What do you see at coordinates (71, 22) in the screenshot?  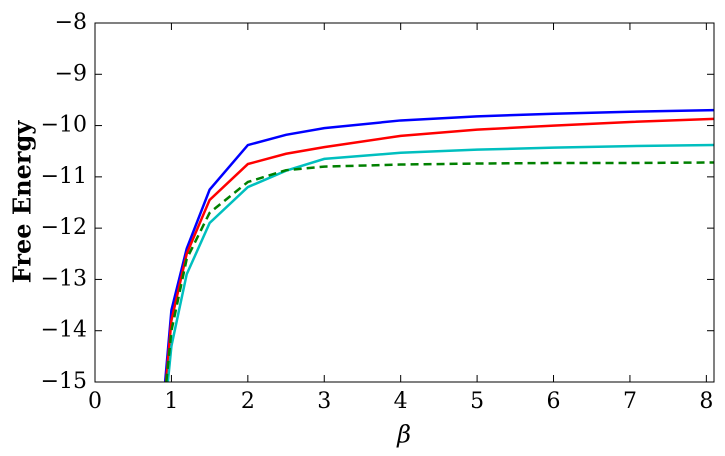 I see `y-tick-label: −8` at bounding box center [71, 22].